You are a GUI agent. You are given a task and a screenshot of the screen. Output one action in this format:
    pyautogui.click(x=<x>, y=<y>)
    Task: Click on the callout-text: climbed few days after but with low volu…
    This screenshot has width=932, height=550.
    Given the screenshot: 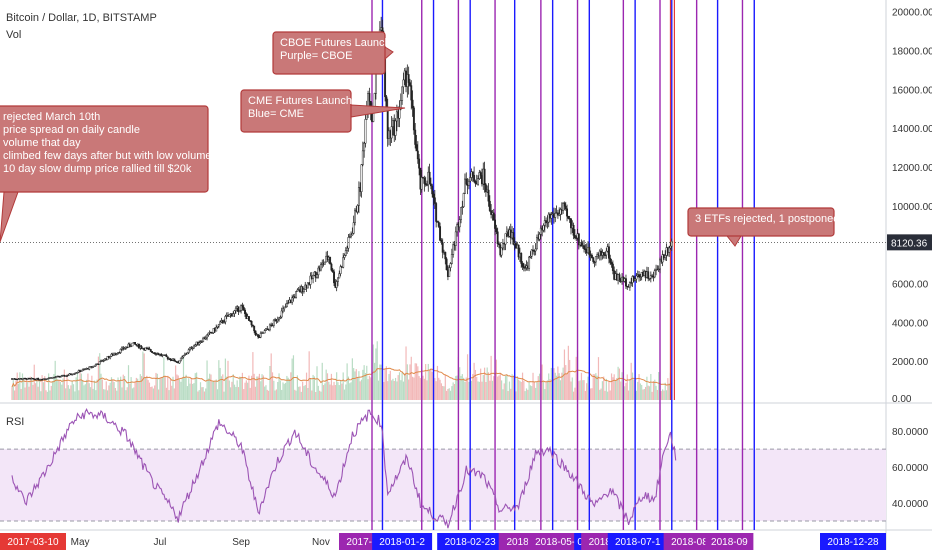 What is the action you would take?
    pyautogui.click(x=107, y=156)
    